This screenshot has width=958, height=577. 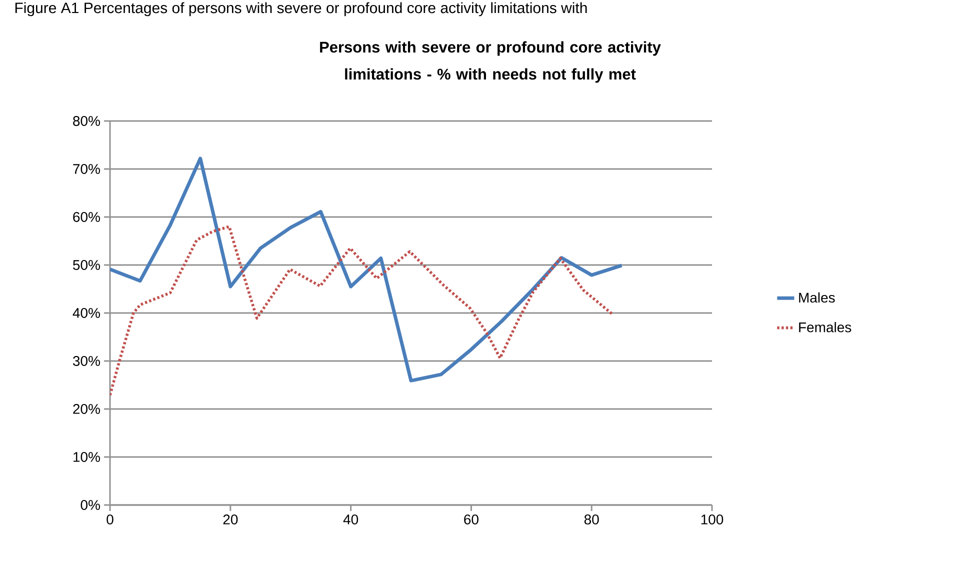 What do you see at coordinates (825, 327) in the screenshot?
I see `legend-label: Females` at bounding box center [825, 327].